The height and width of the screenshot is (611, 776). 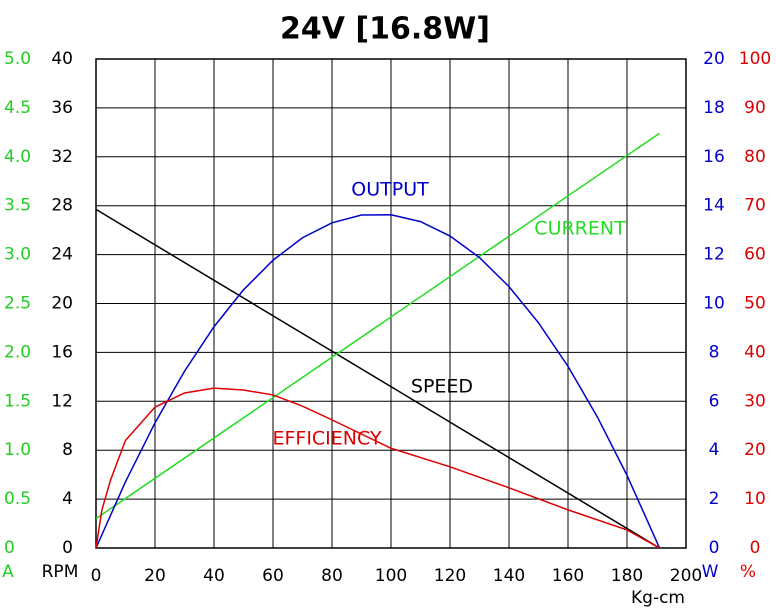 What do you see at coordinates (755, 157) in the screenshot?
I see `y-tick-label: 80` at bounding box center [755, 157].